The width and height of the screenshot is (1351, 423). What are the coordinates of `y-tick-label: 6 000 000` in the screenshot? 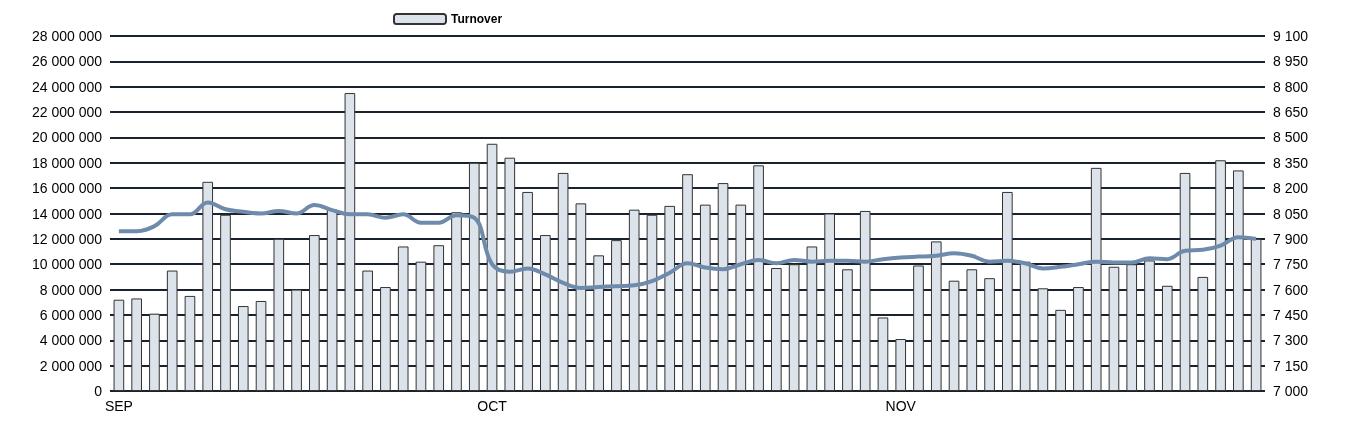 It's located at (71, 314).